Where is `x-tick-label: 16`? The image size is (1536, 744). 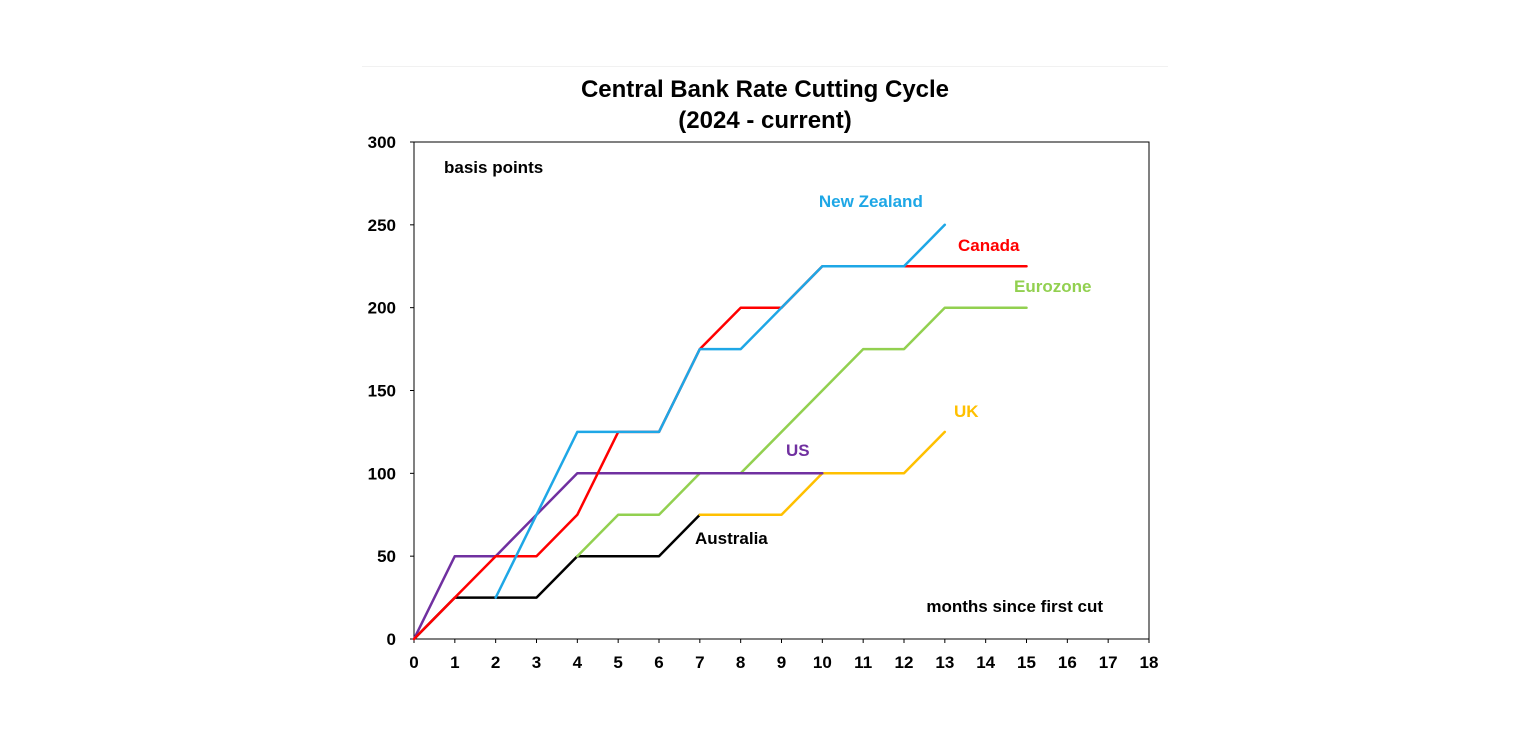
x-tick-label: 16 is located at coordinates (1067, 662).